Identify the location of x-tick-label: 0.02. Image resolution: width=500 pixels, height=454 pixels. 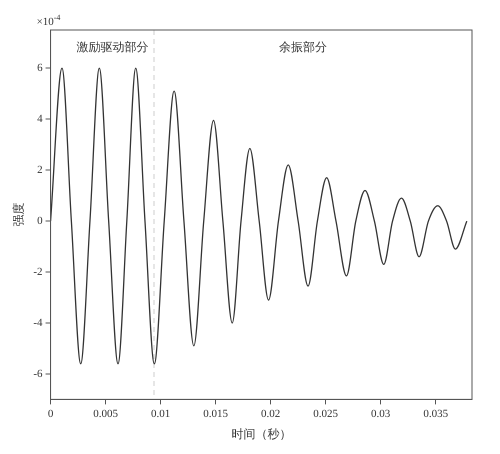
(270, 414).